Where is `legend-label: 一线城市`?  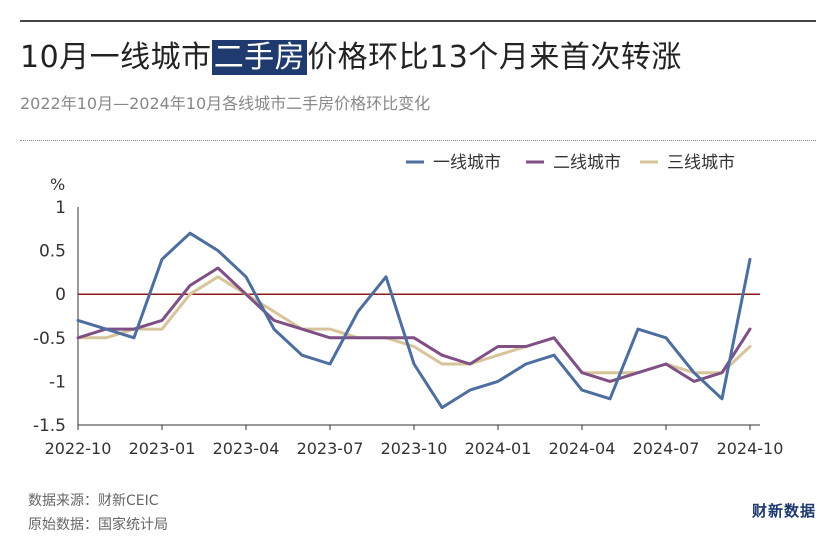 legend-label: 一线城市 is located at coordinates (467, 163).